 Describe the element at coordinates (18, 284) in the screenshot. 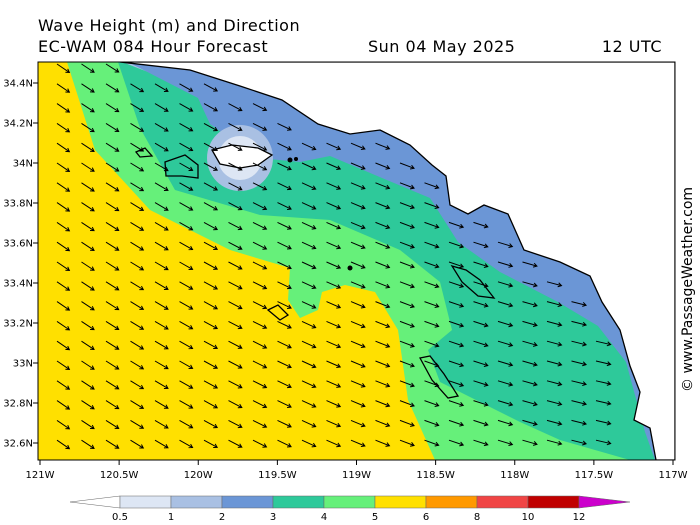

I see `lat-label: 33.4N` at that location.